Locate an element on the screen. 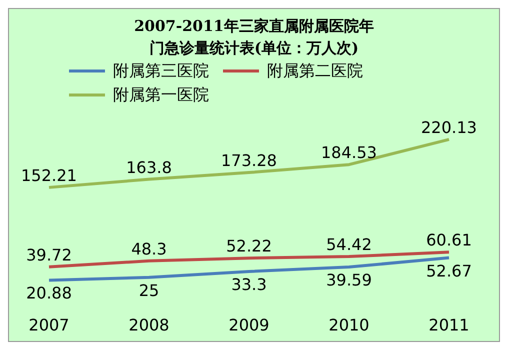  data-label: 54.42 is located at coordinates (349, 244).